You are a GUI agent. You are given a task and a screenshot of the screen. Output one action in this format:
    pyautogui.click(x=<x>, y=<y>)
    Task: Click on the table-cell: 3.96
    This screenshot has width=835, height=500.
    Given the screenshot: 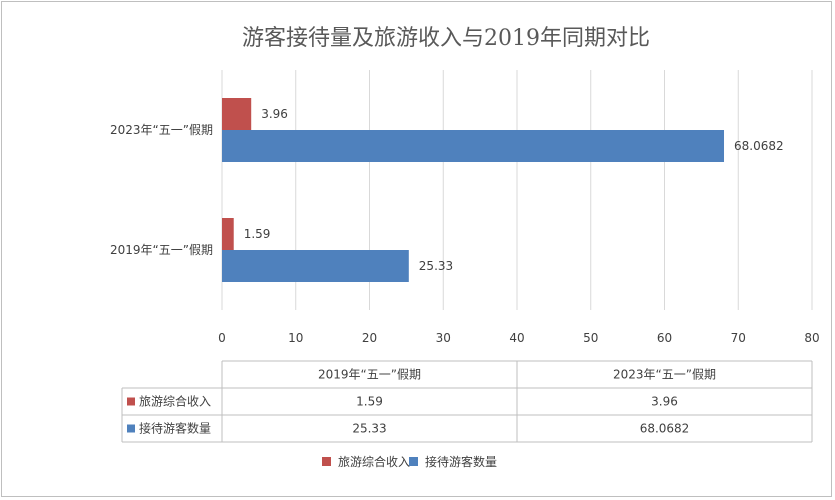 What is the action you would take?
    pyautogui.click(x=664, y=402)
    